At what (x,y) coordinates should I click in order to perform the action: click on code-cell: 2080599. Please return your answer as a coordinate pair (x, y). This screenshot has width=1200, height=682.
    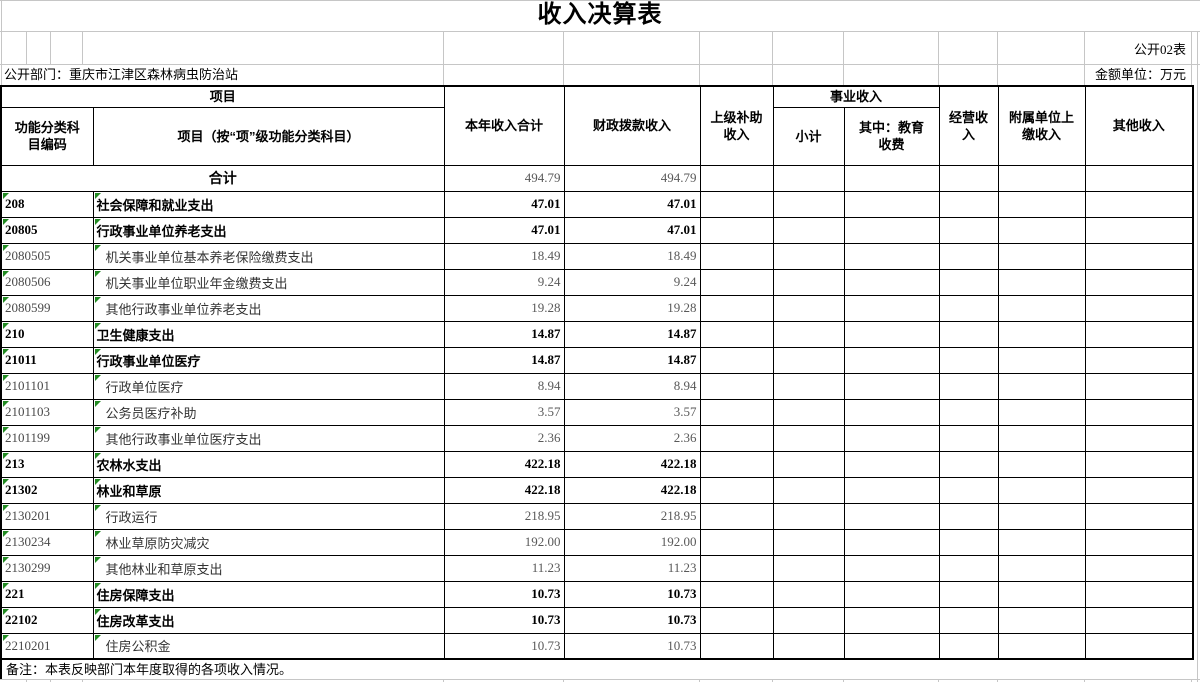
    Looking at the image, I should click on (47, 308).